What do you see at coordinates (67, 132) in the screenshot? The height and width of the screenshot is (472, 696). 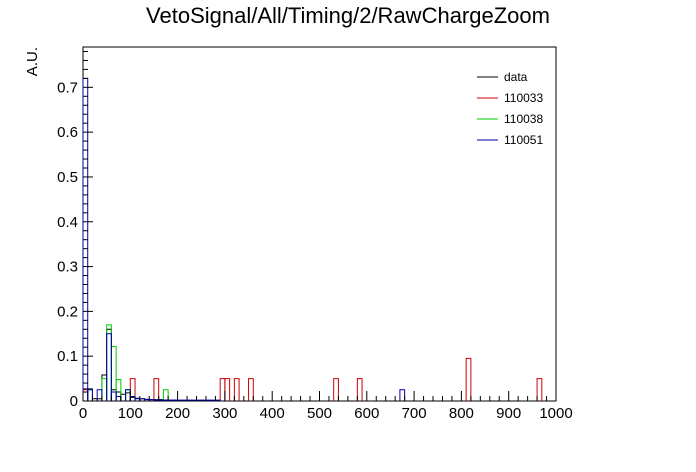 I see `y-tick-label: 0.6` at bounding box center [67, 132].